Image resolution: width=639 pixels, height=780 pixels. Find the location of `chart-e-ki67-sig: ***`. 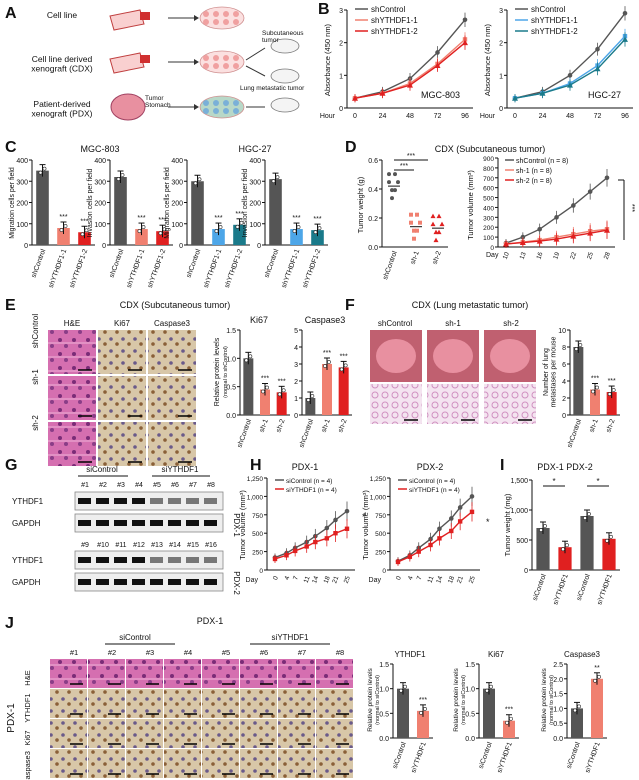

chart-e-ki67-sig: *** is located at coordinates (282, 381).